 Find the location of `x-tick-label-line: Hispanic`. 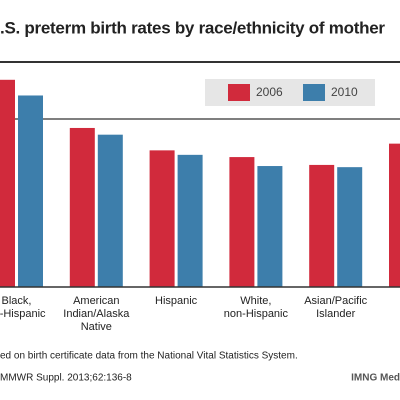

x-tick-label-line: Hispanic is located at coordinates (176, 301).